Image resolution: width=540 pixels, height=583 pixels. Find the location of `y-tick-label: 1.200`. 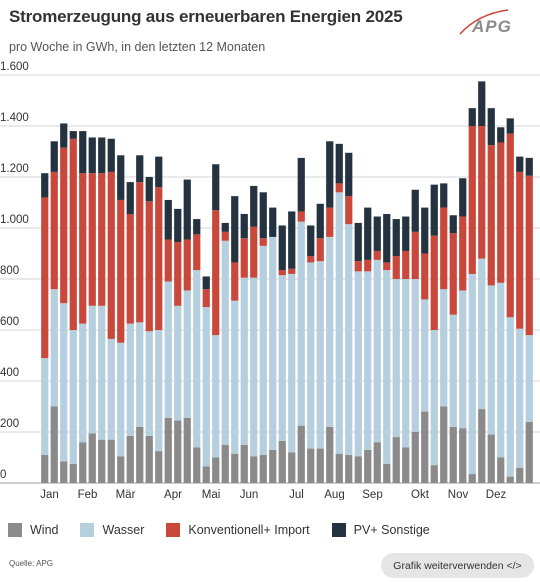

y-tick-label: 1.200 is located at coordinates (14, 169).